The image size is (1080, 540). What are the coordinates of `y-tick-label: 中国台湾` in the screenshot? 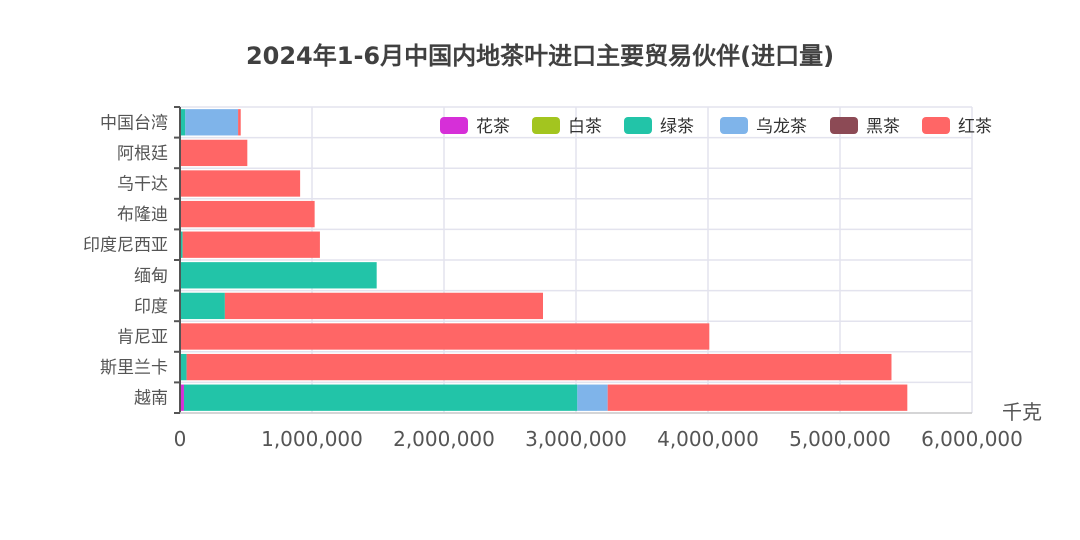 It's located at (134, 123).